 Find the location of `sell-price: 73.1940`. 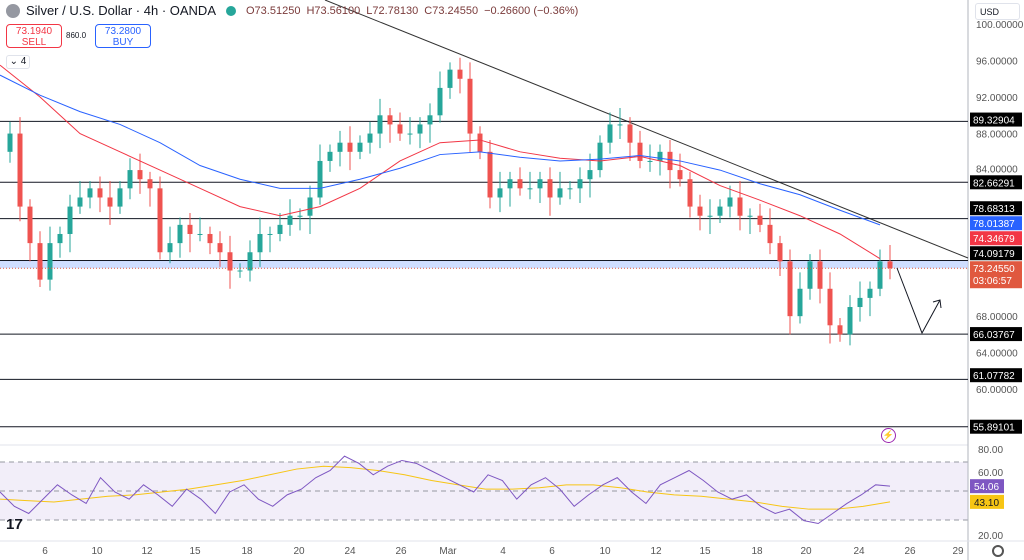

sell-price: 73.1940 is located at coordinates (34, 31).